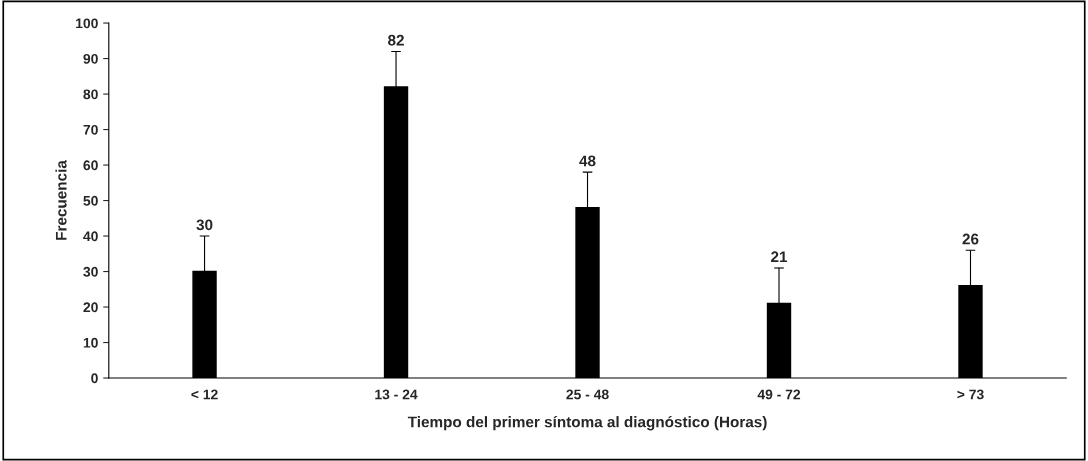  What do you see at coordinates (587, 423) in the screenshot?
I see `x-axis-title: Tiempo del primer síntoma al diagnóstico (Horas)` at bounding box center [587, 423].